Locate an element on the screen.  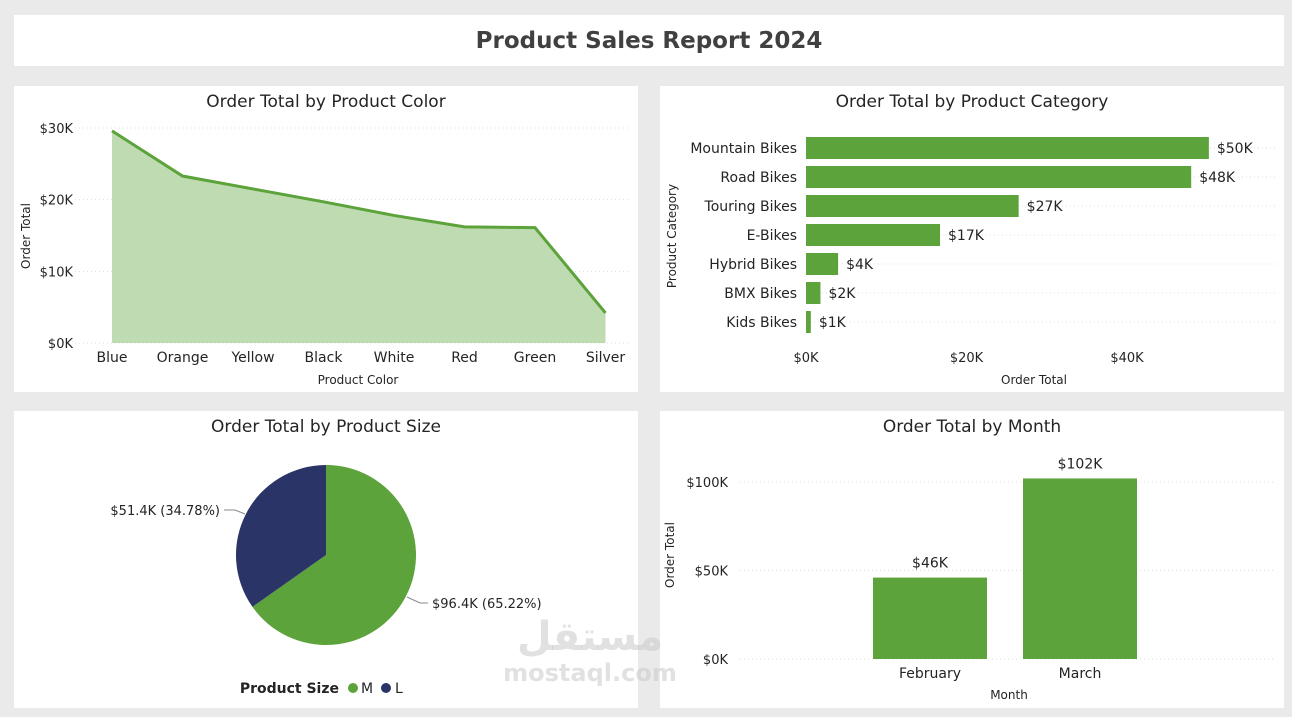
data-label: $27K is located at coordinates (1045, 207).